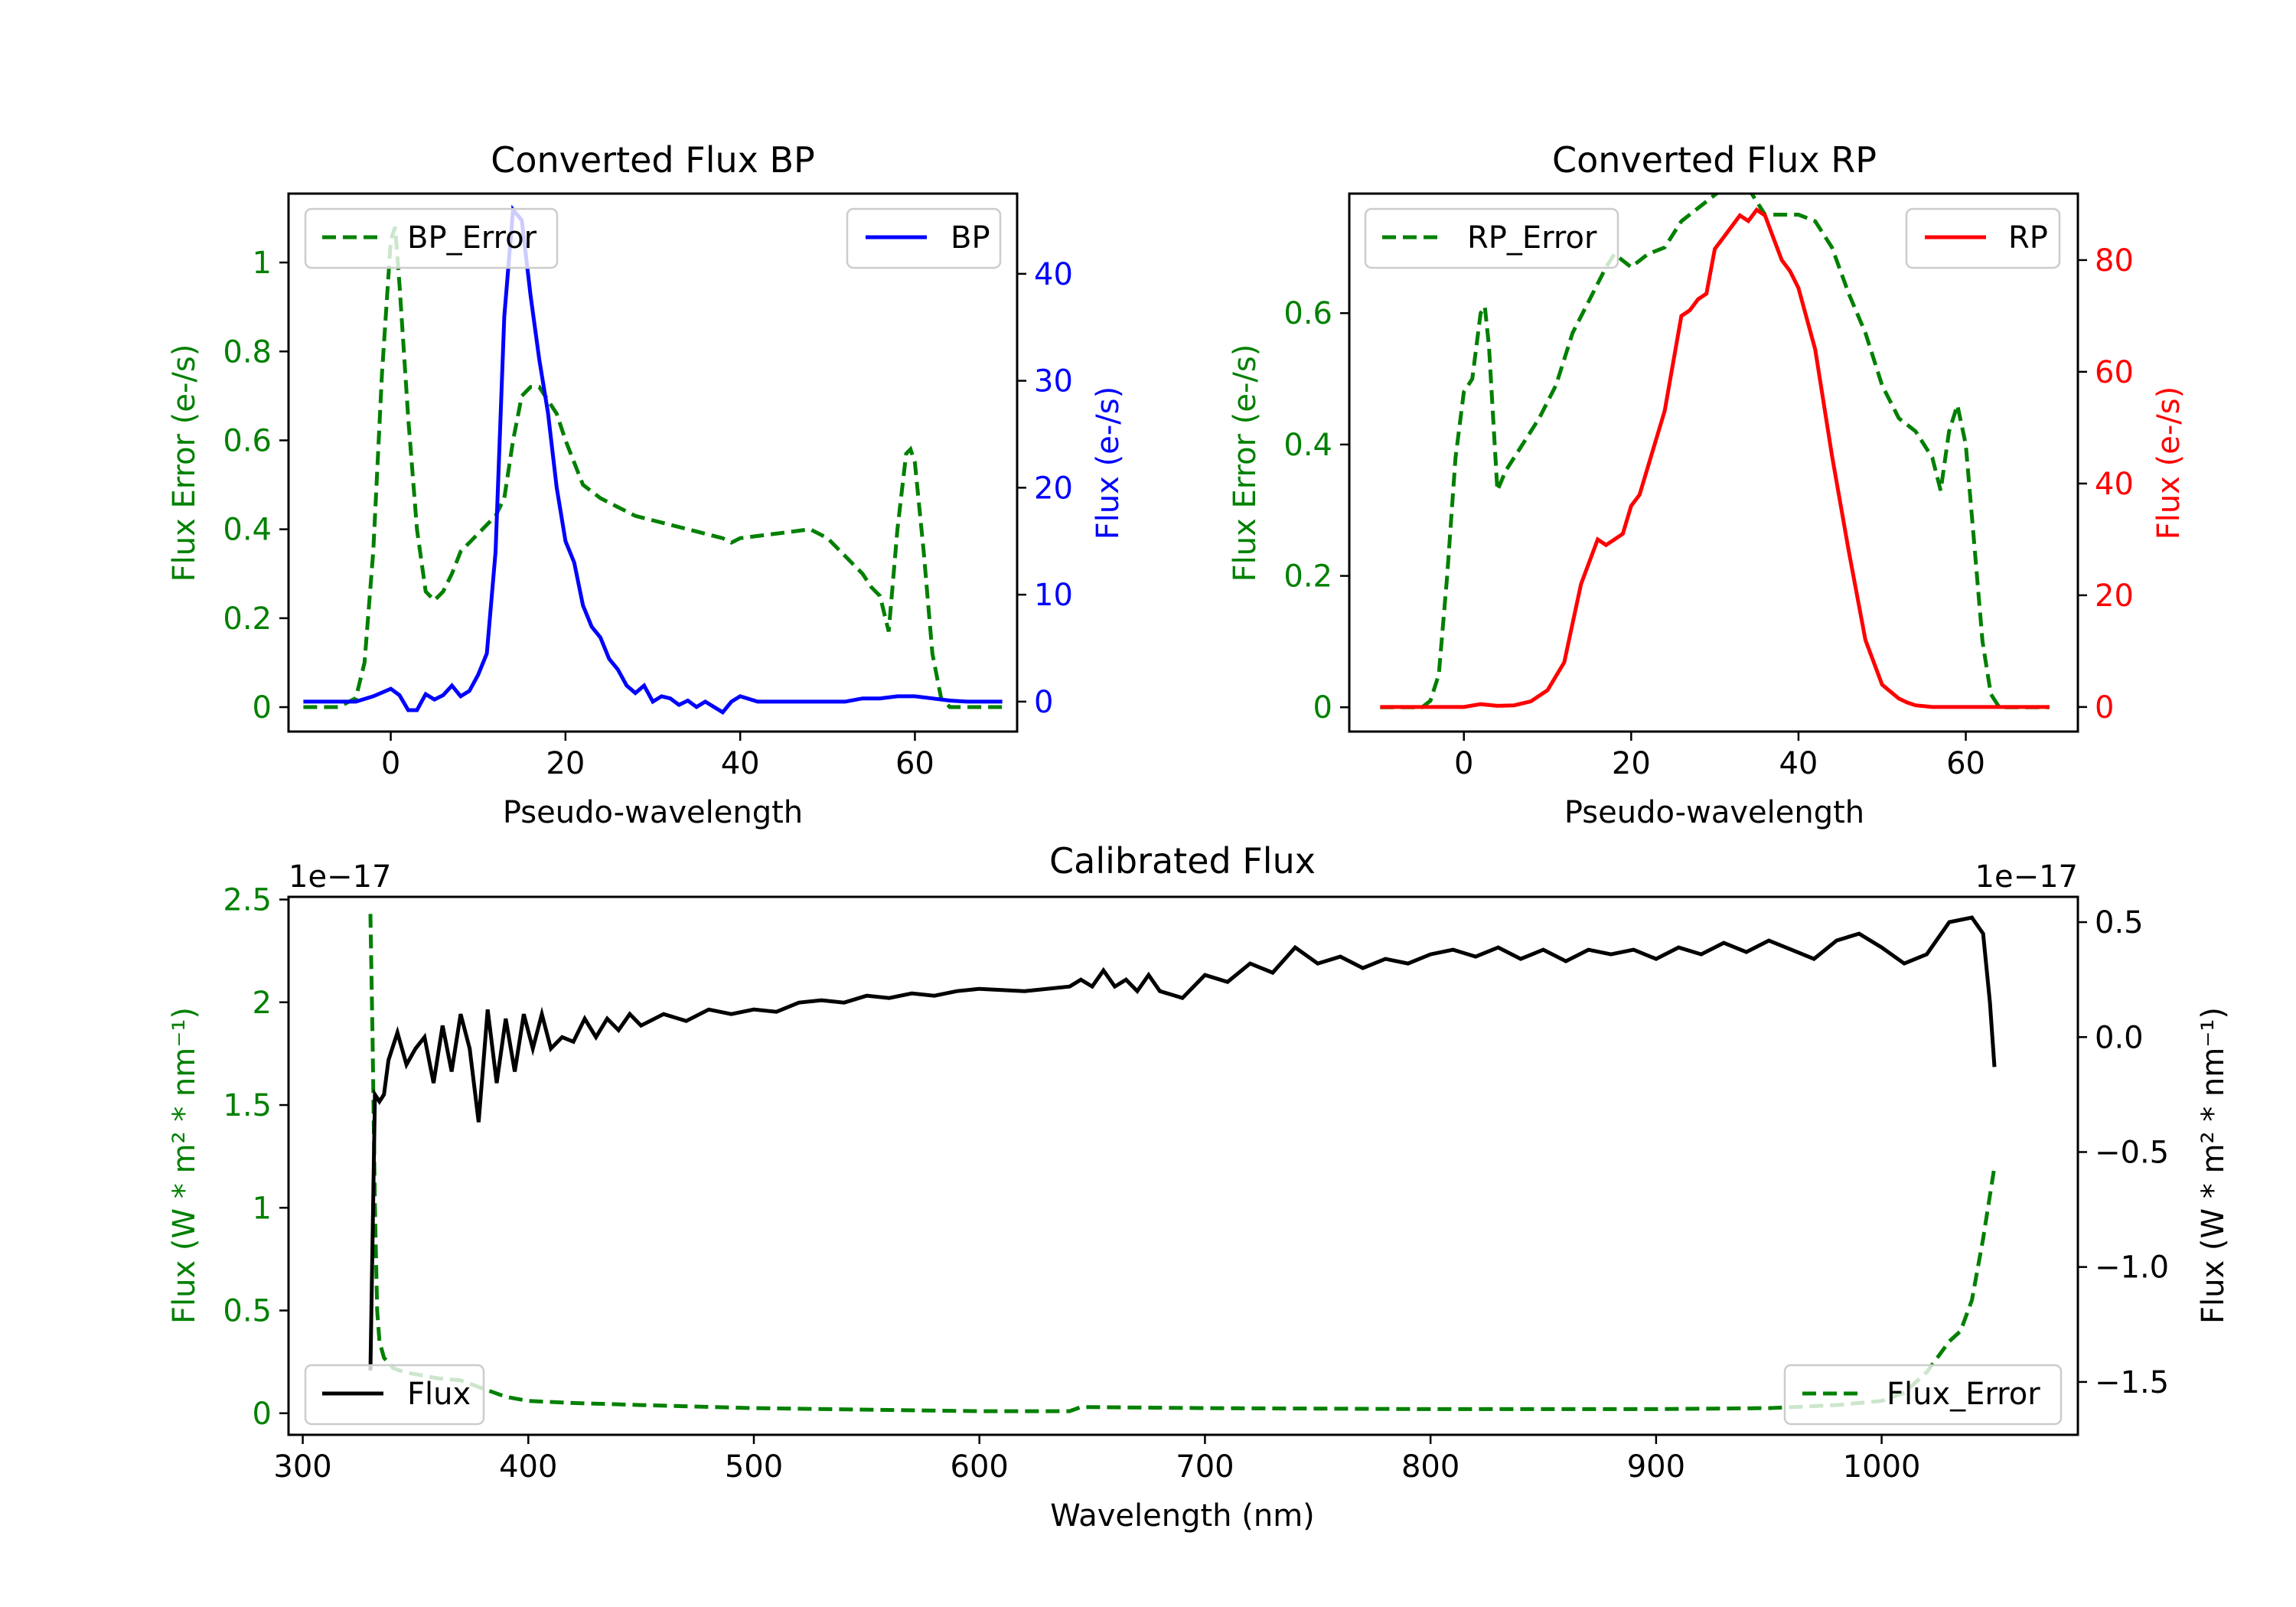  I want to click on rp-legend-error-box, so click(1491, 238).